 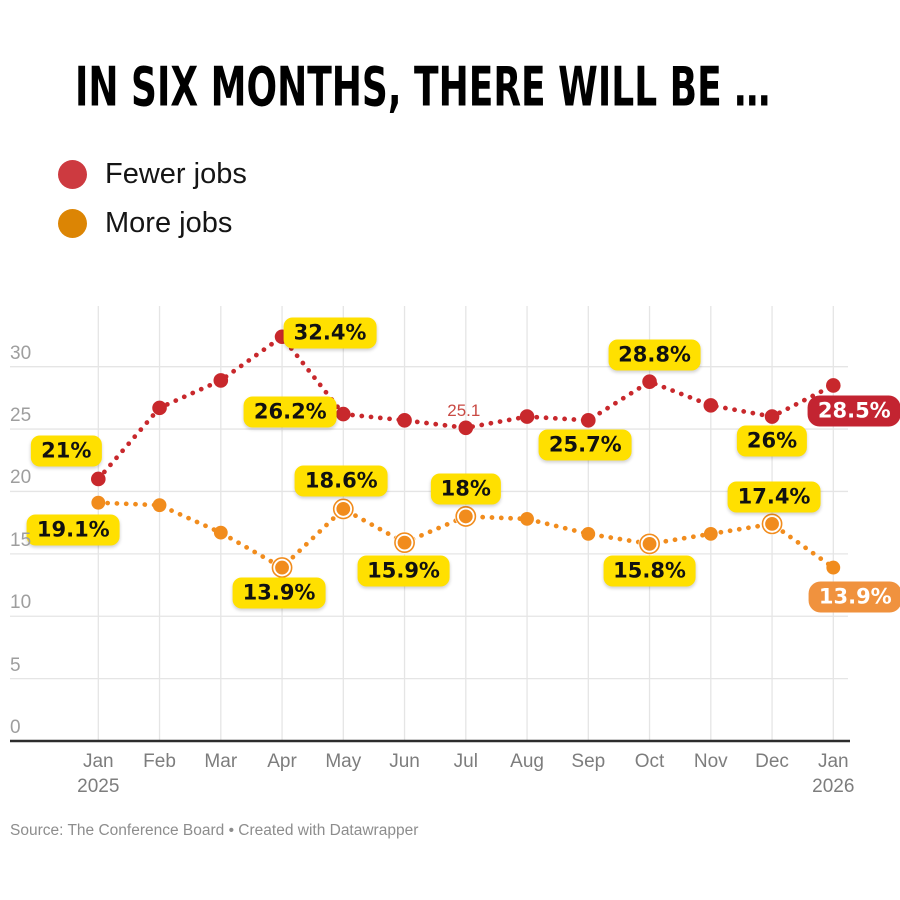 I want to click on value-label: 21%, so click(x=66, y=451).